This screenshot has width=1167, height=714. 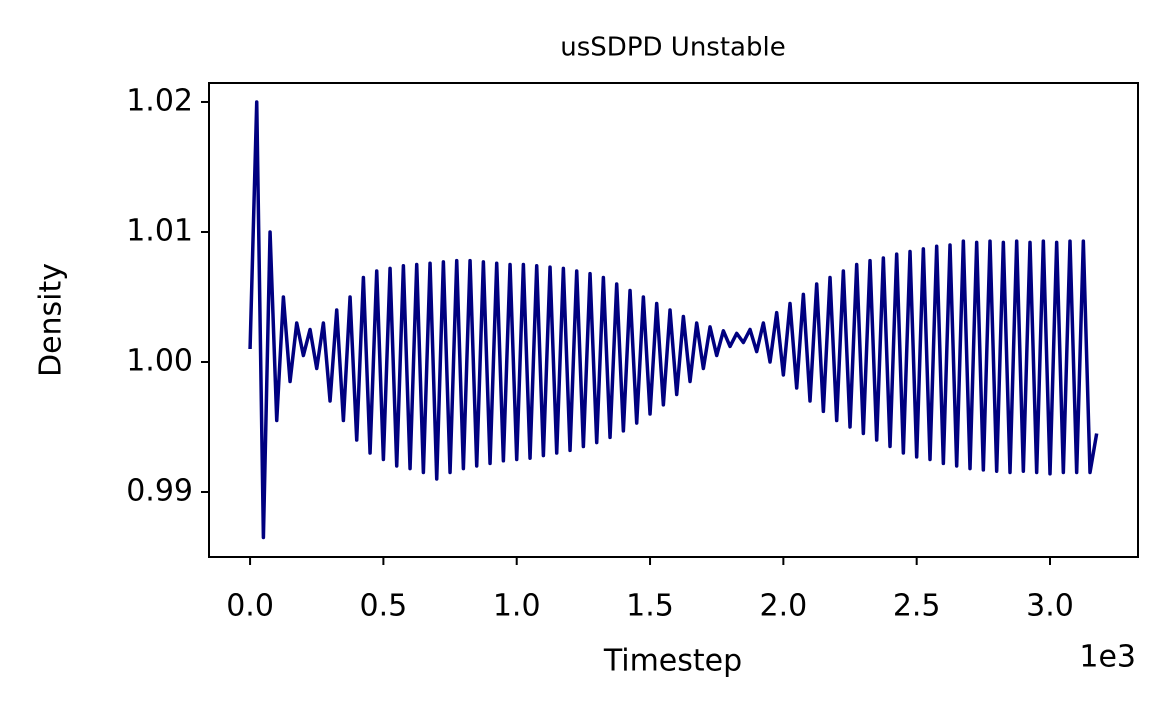 What do you see at coordinates (672, 661) in the screenshot?
I see `x-axis-label: Timestep` at bounding box center [672, 661].